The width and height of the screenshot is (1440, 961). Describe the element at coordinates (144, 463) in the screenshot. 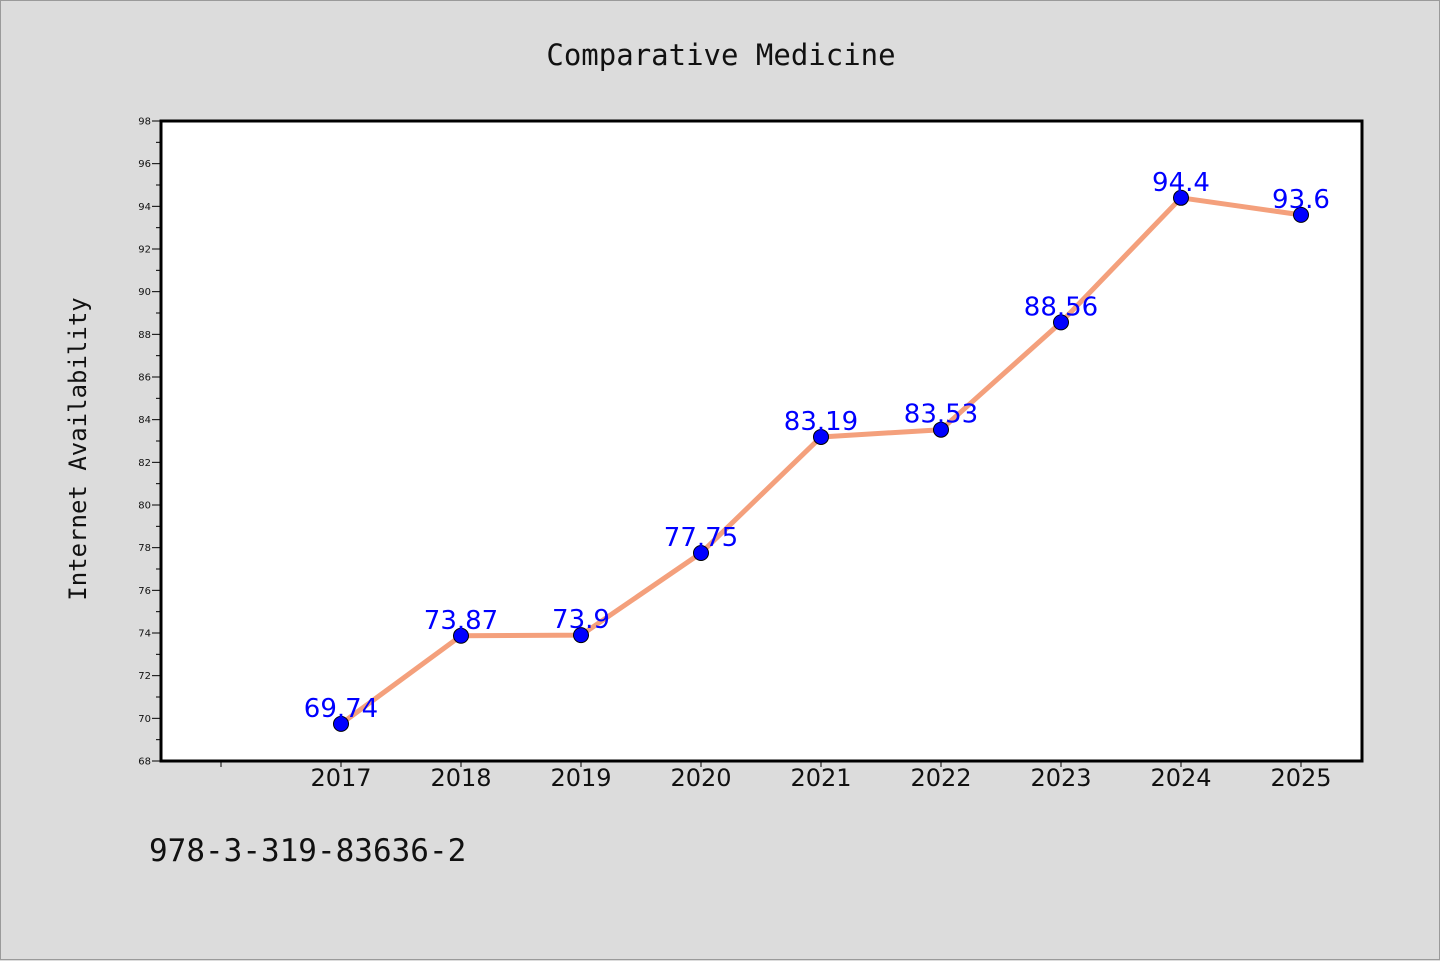

I see `y-tick-label: 82` at that location.